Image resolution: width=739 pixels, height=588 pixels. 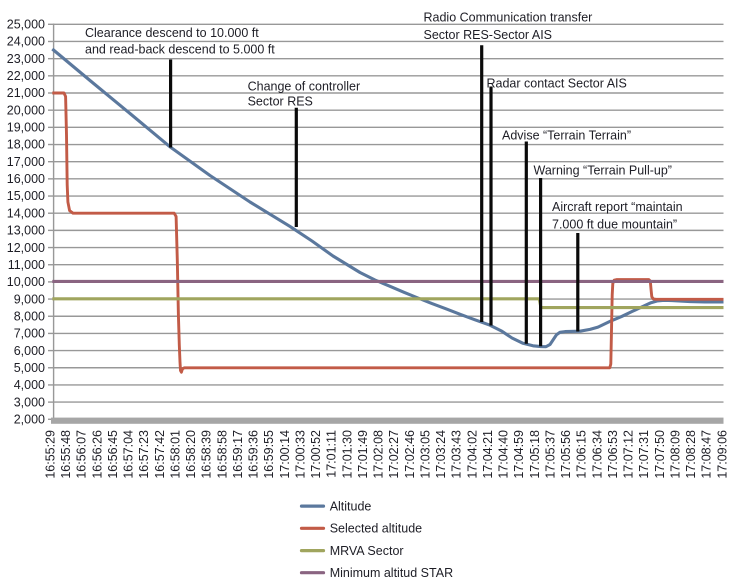 I want to click on svg-text: Advise “Terrain Terrain”, so click(x=566, y=135).